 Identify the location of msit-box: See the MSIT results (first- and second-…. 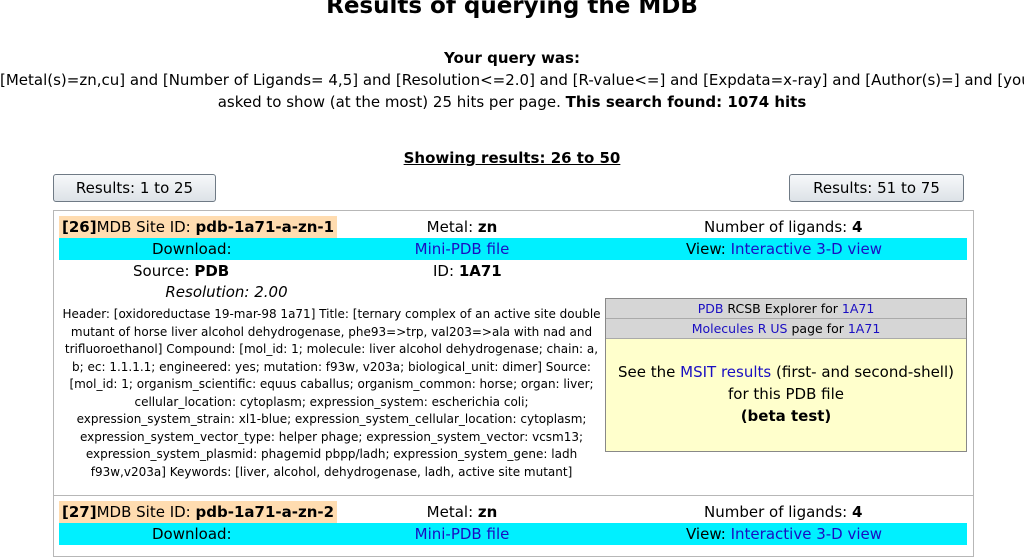
(786, 395).